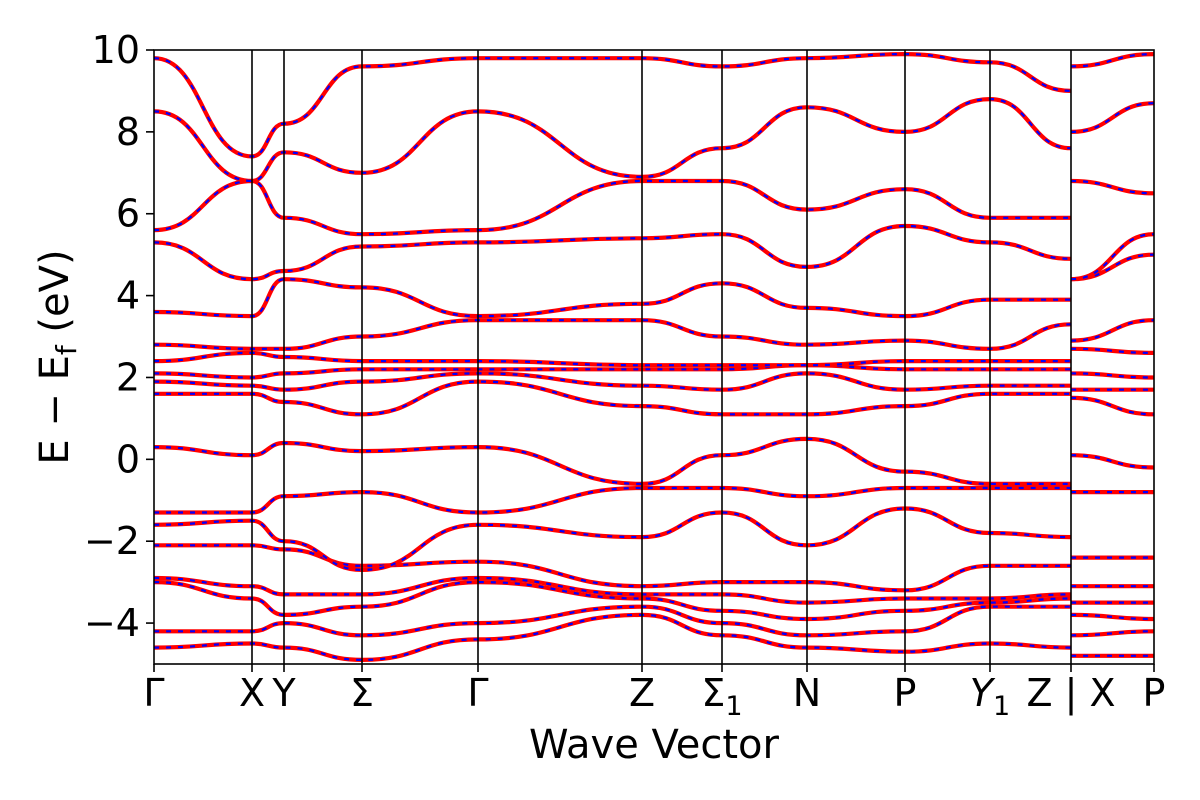 This screenshot has height=800, width=1200. I want to click on band-10-dashed-line, so click(654, 381).